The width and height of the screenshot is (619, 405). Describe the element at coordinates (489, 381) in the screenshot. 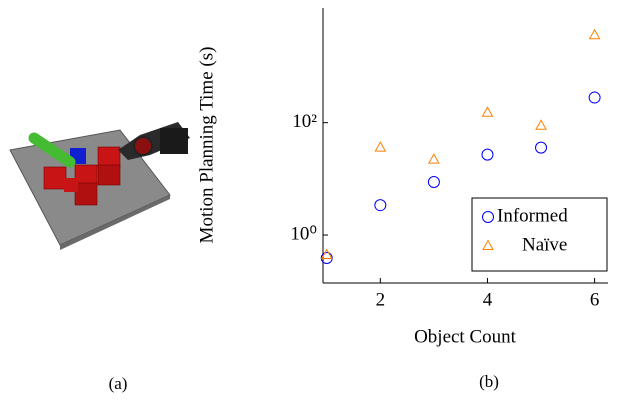

I see `caption: (b)` at that location.